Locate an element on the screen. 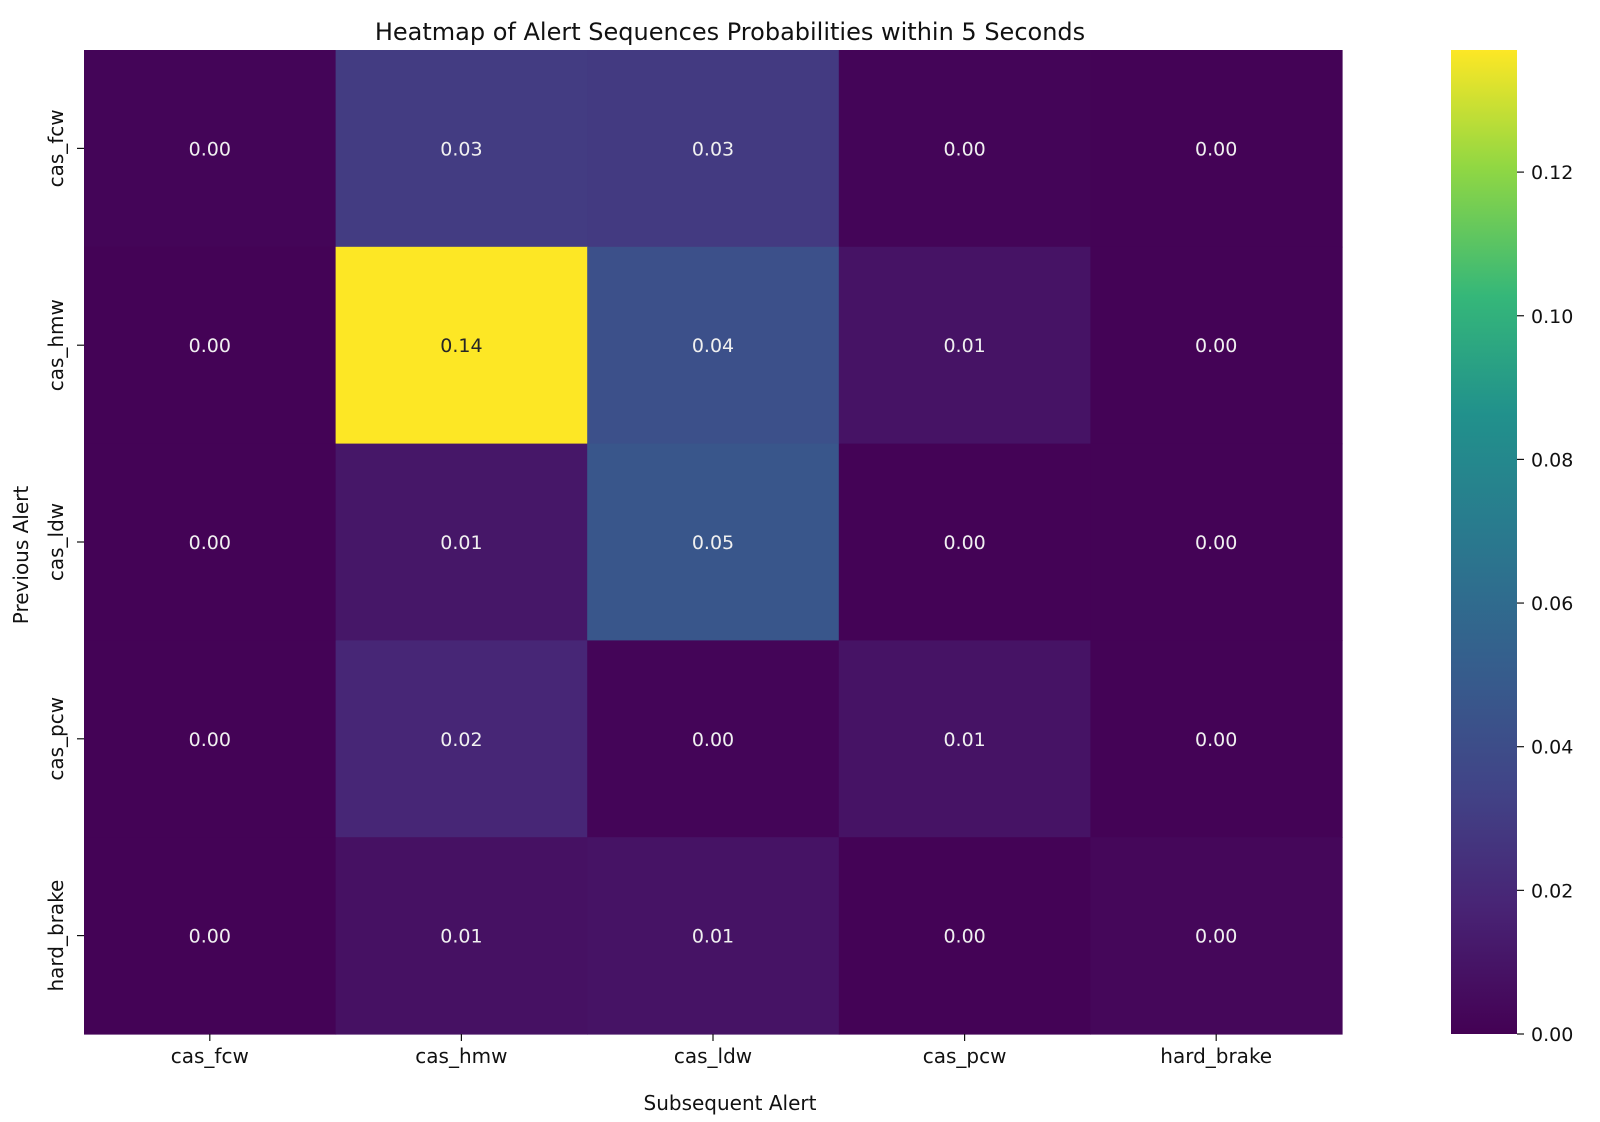  y-tick-label: cas_hmw is located at coordinates (56, 345).